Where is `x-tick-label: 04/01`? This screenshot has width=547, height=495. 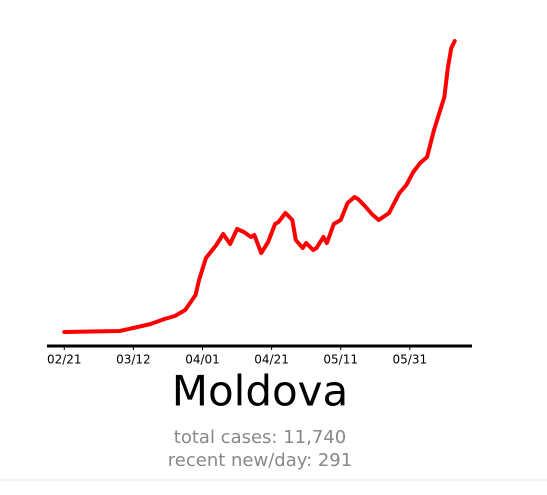 x-tick-label: 04/01 is located at coordinates (202, 360).